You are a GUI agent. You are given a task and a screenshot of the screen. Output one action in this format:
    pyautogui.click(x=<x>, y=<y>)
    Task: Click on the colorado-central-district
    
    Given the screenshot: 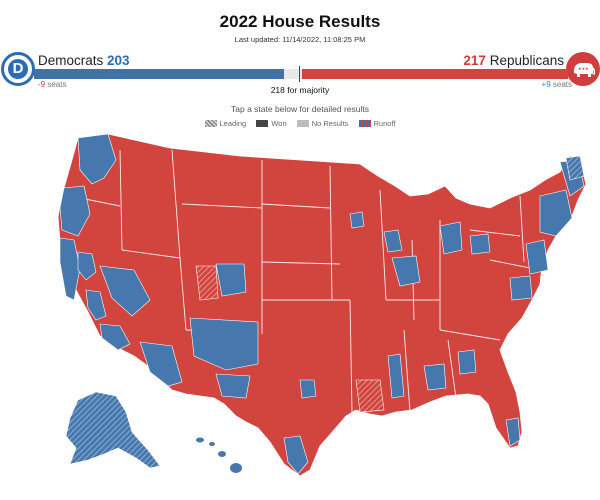 What is the action you would take?
    pyautogui.click(x=231, y=280)
    